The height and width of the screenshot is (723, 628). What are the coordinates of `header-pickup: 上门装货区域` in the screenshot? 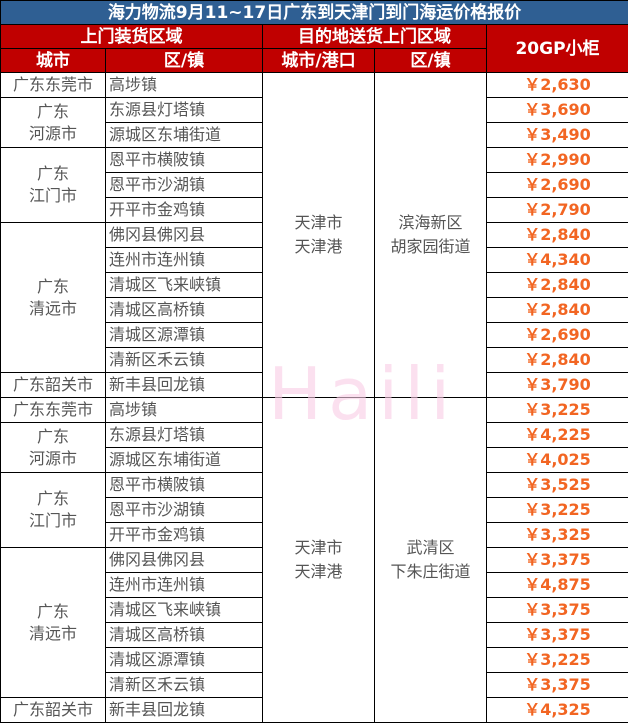 It's located at (131, 36).